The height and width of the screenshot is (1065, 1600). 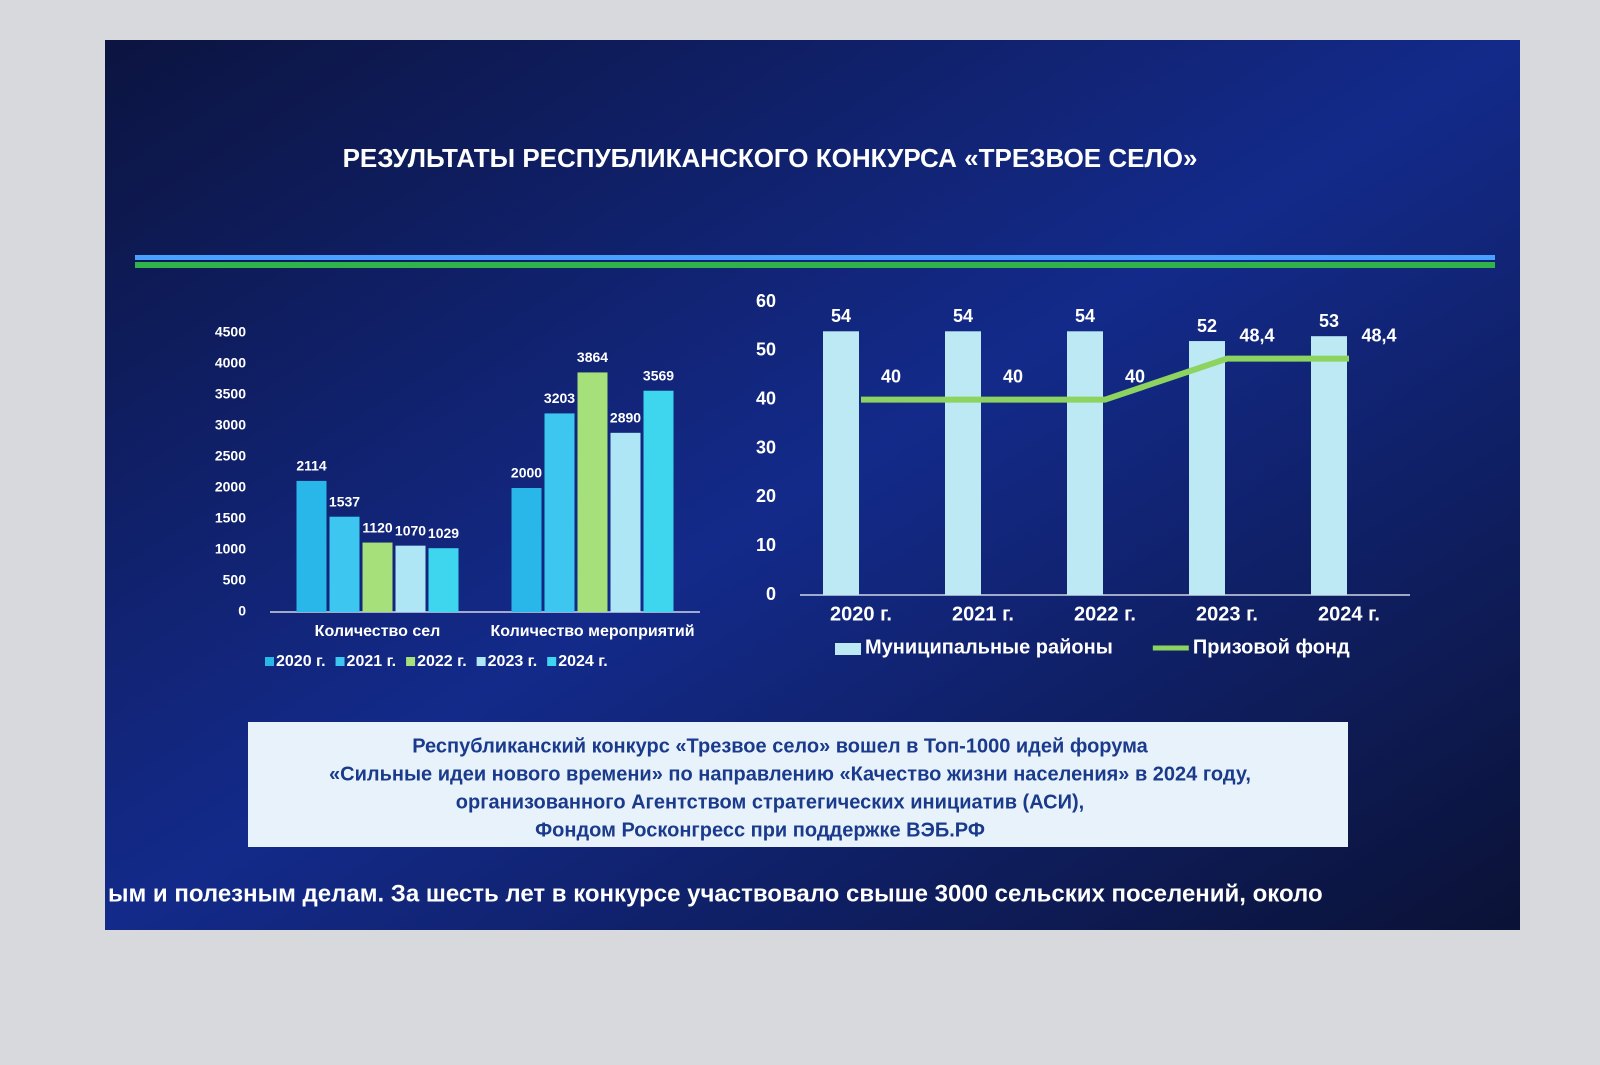 I want to click on bar-label: 1537, so click(x=344, y=501).